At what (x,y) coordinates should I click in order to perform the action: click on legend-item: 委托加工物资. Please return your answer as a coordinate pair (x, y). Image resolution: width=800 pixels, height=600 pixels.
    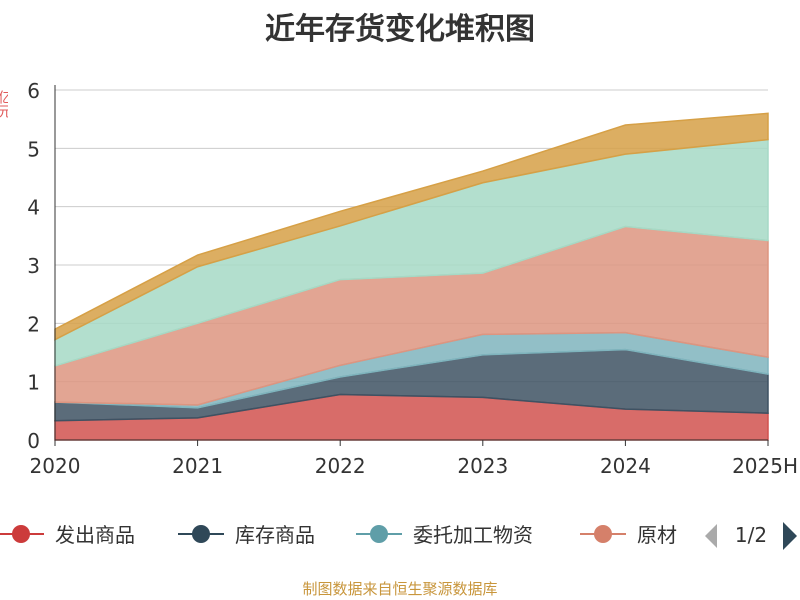
    Looking at the image, I should click on (444, 535).